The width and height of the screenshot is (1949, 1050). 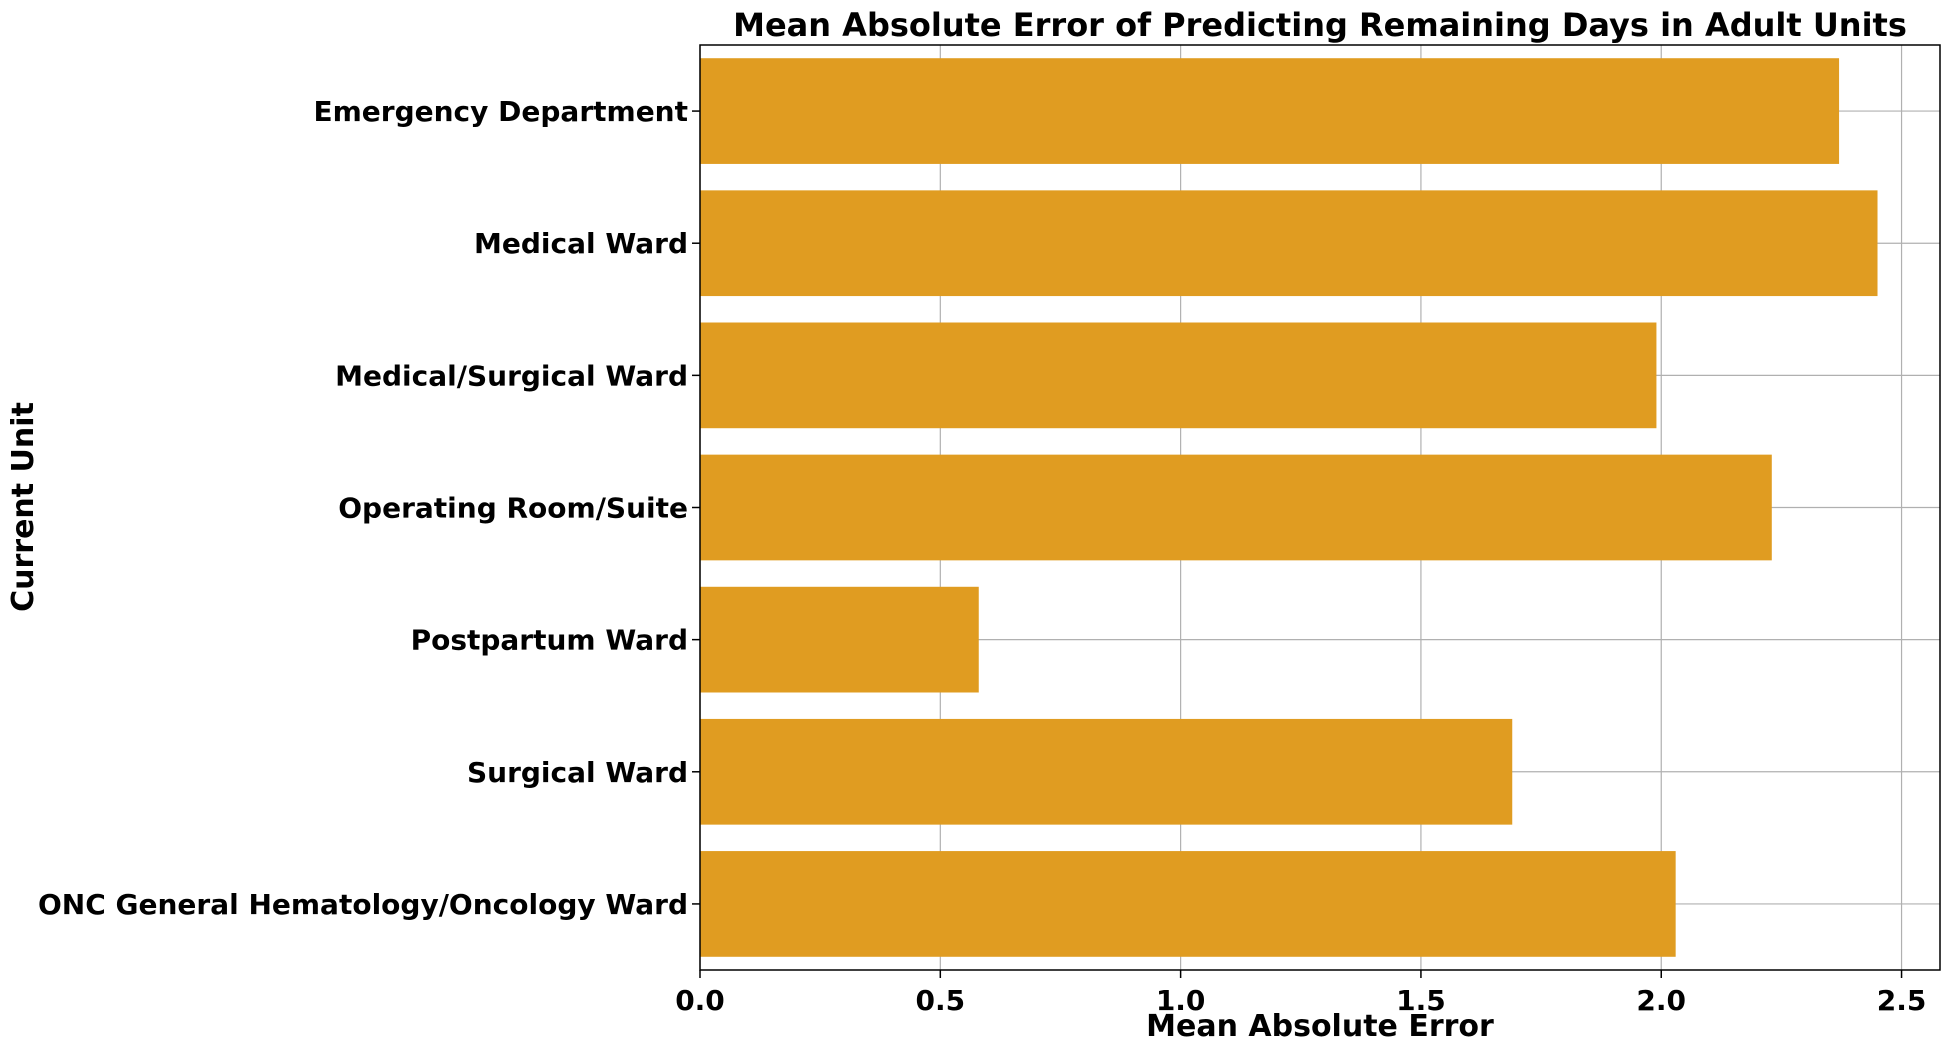 I want to click on x-tick-label: 2.0, so click(x=1661, y=1000).